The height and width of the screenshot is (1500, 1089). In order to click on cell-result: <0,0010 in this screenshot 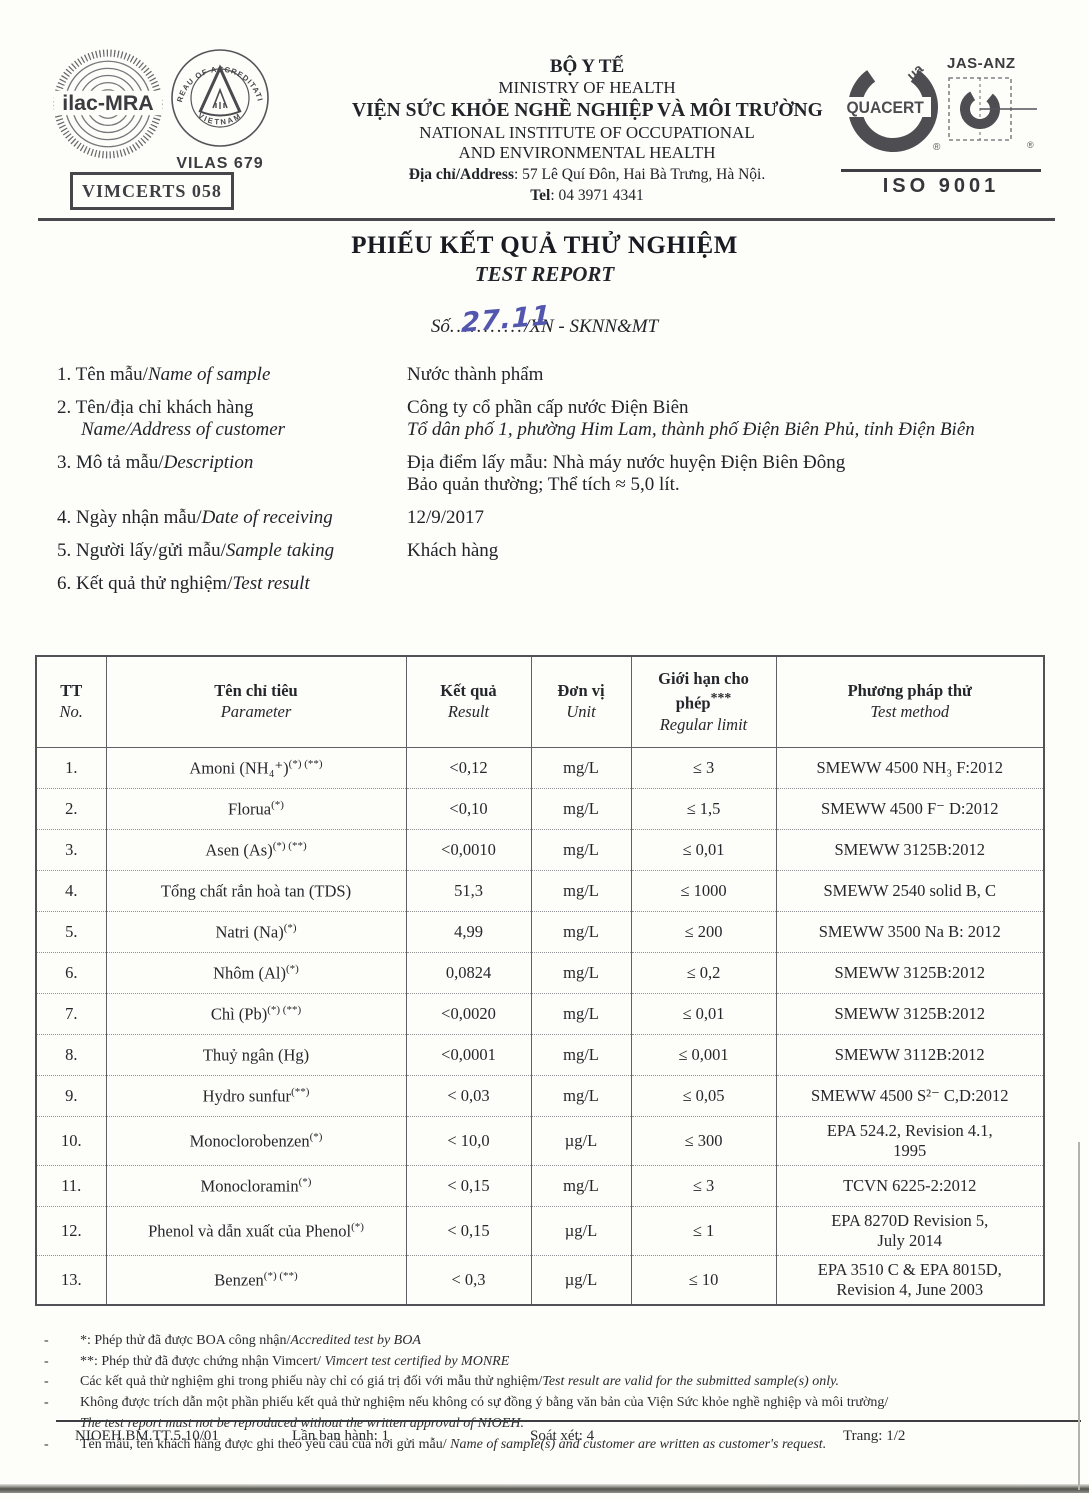, I will do `click(468, 850)`.